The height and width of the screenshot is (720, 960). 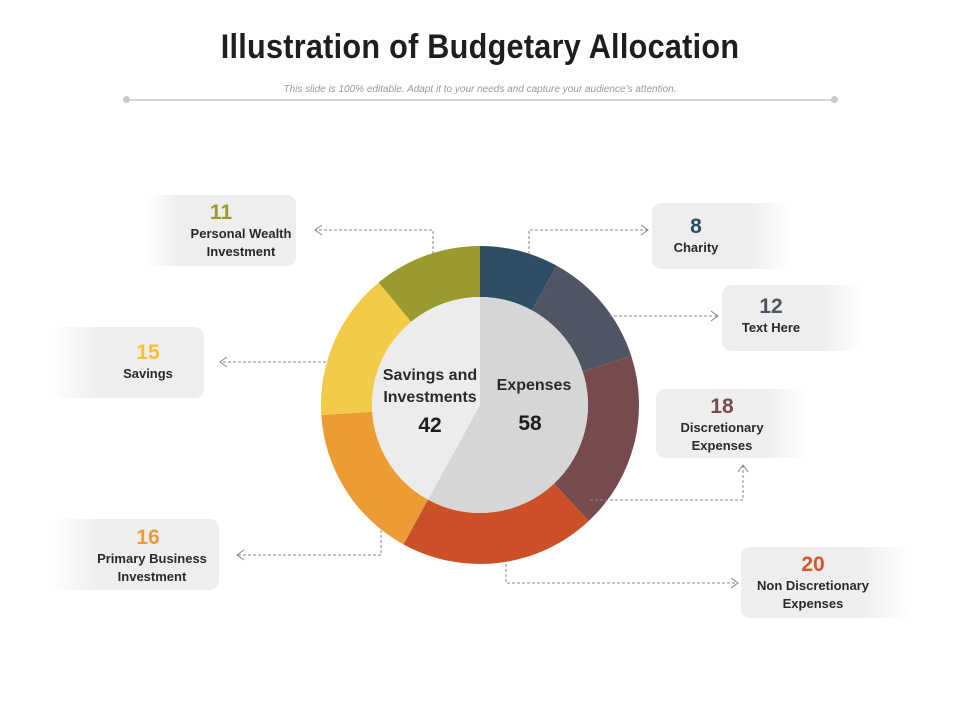 What do you see at coordinates (148, 352) in the screenshot?
I see `card-savings-value: 15` at bounding box center [148, 352].